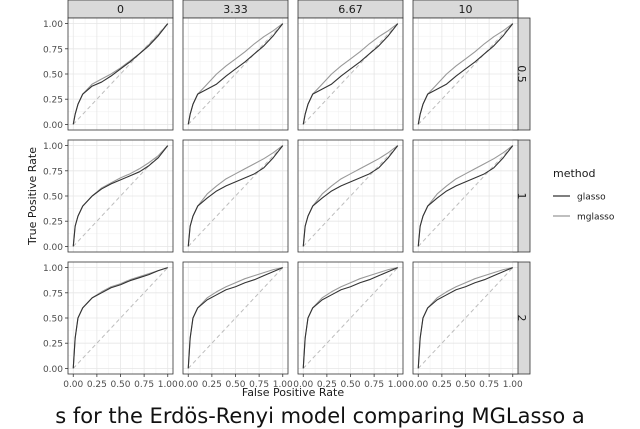 This screenshot has width=640, height=429. I want to click on x-axis-title: False Positive Rate, so click(293, 392).